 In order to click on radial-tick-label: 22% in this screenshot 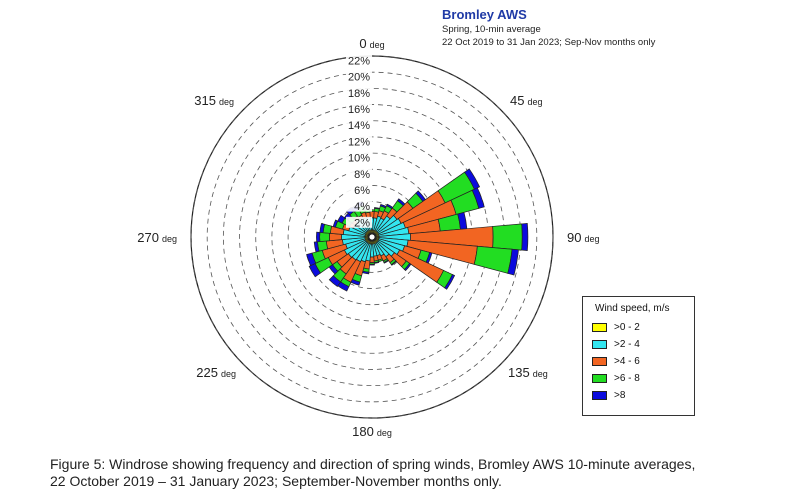, I will do `click(359, 62)`.